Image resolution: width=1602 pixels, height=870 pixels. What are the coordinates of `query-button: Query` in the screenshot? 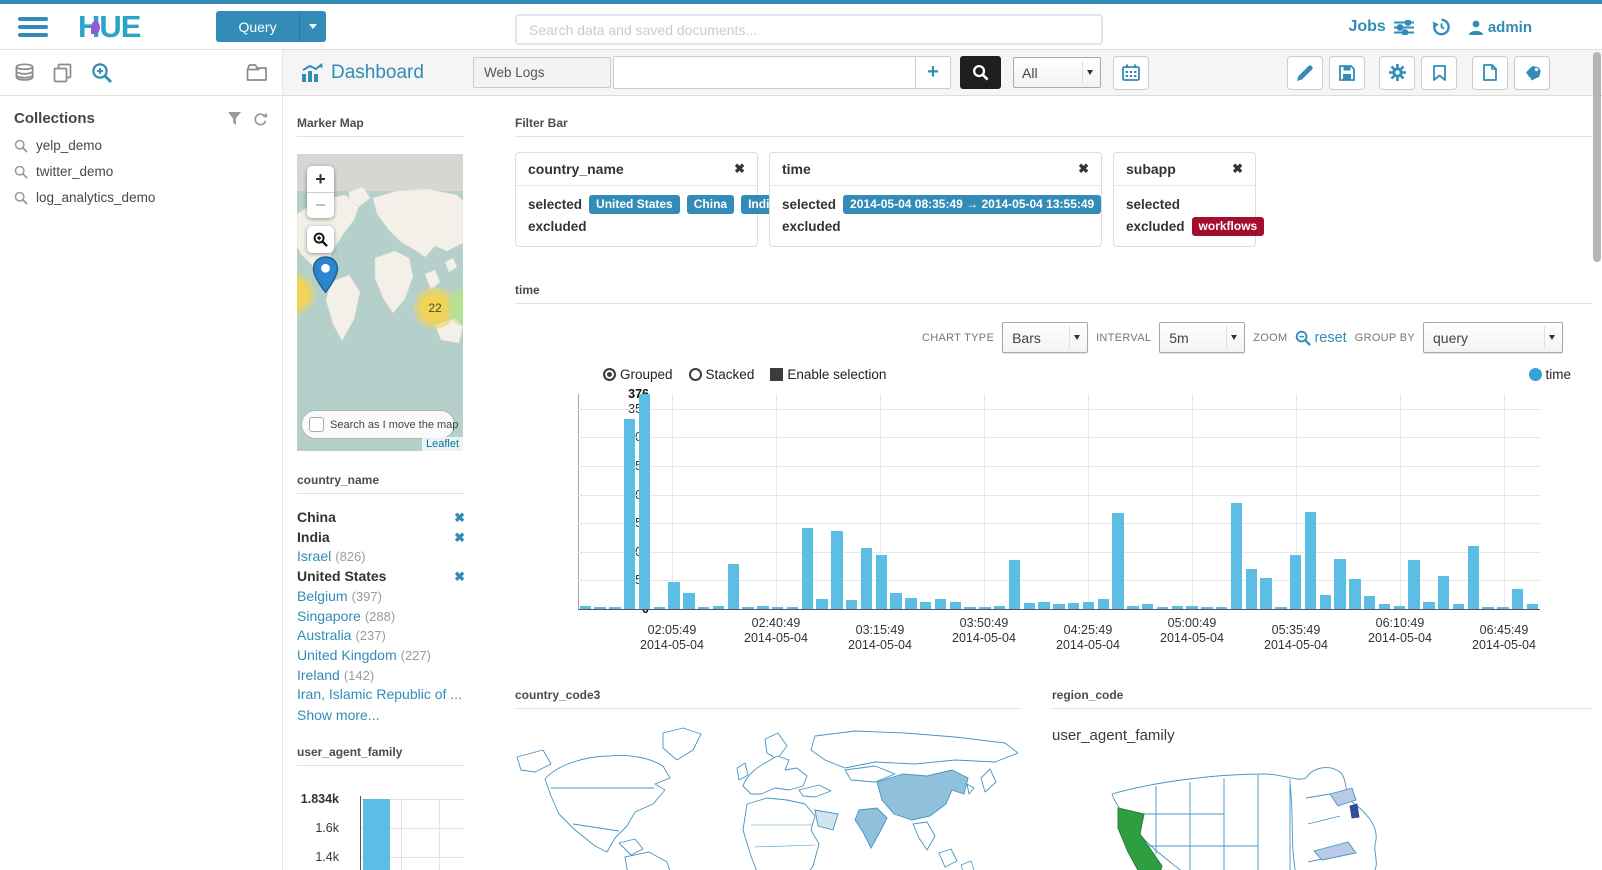 It's located at (271, 26).